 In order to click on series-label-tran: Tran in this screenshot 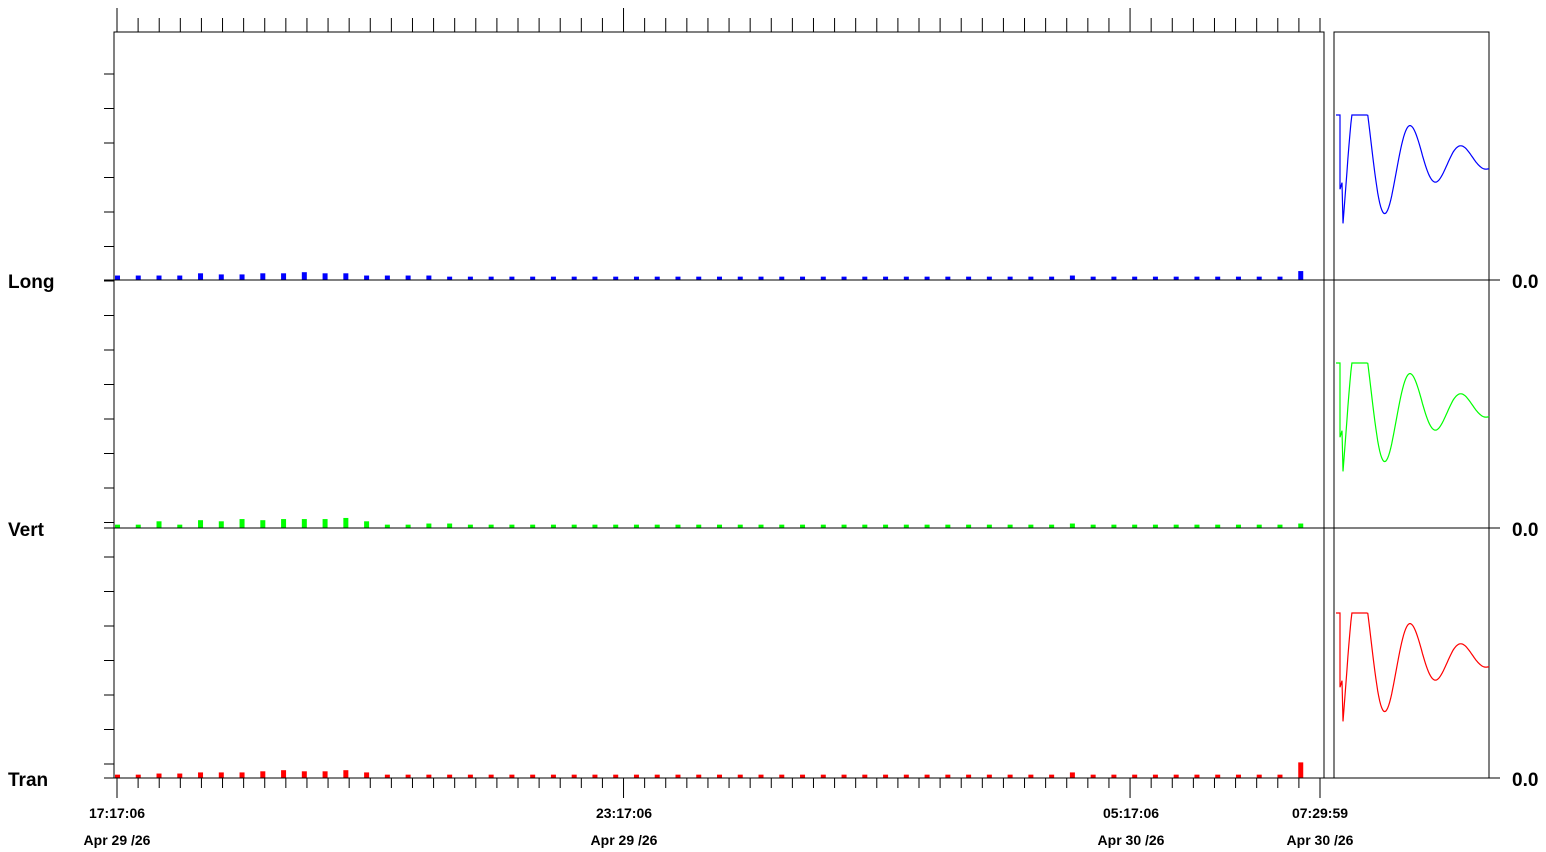, I will do `click(28, 780)`.